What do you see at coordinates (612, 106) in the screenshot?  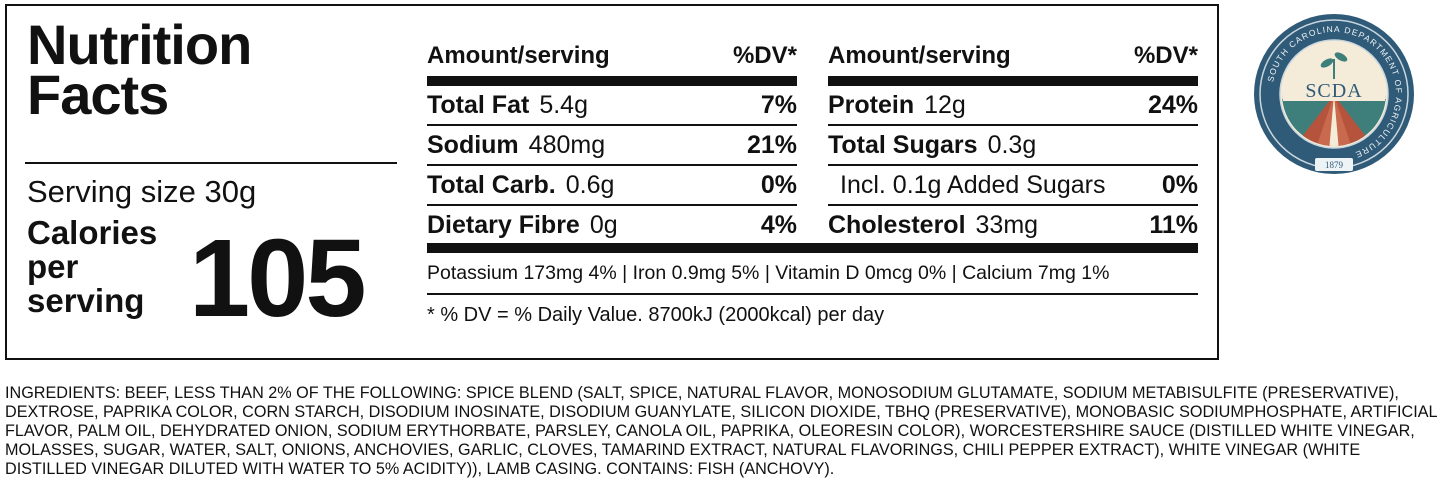 I see `nutrient-row-total-fat: Total Fat 5.4g 7%` at bounding box center [612, 106].